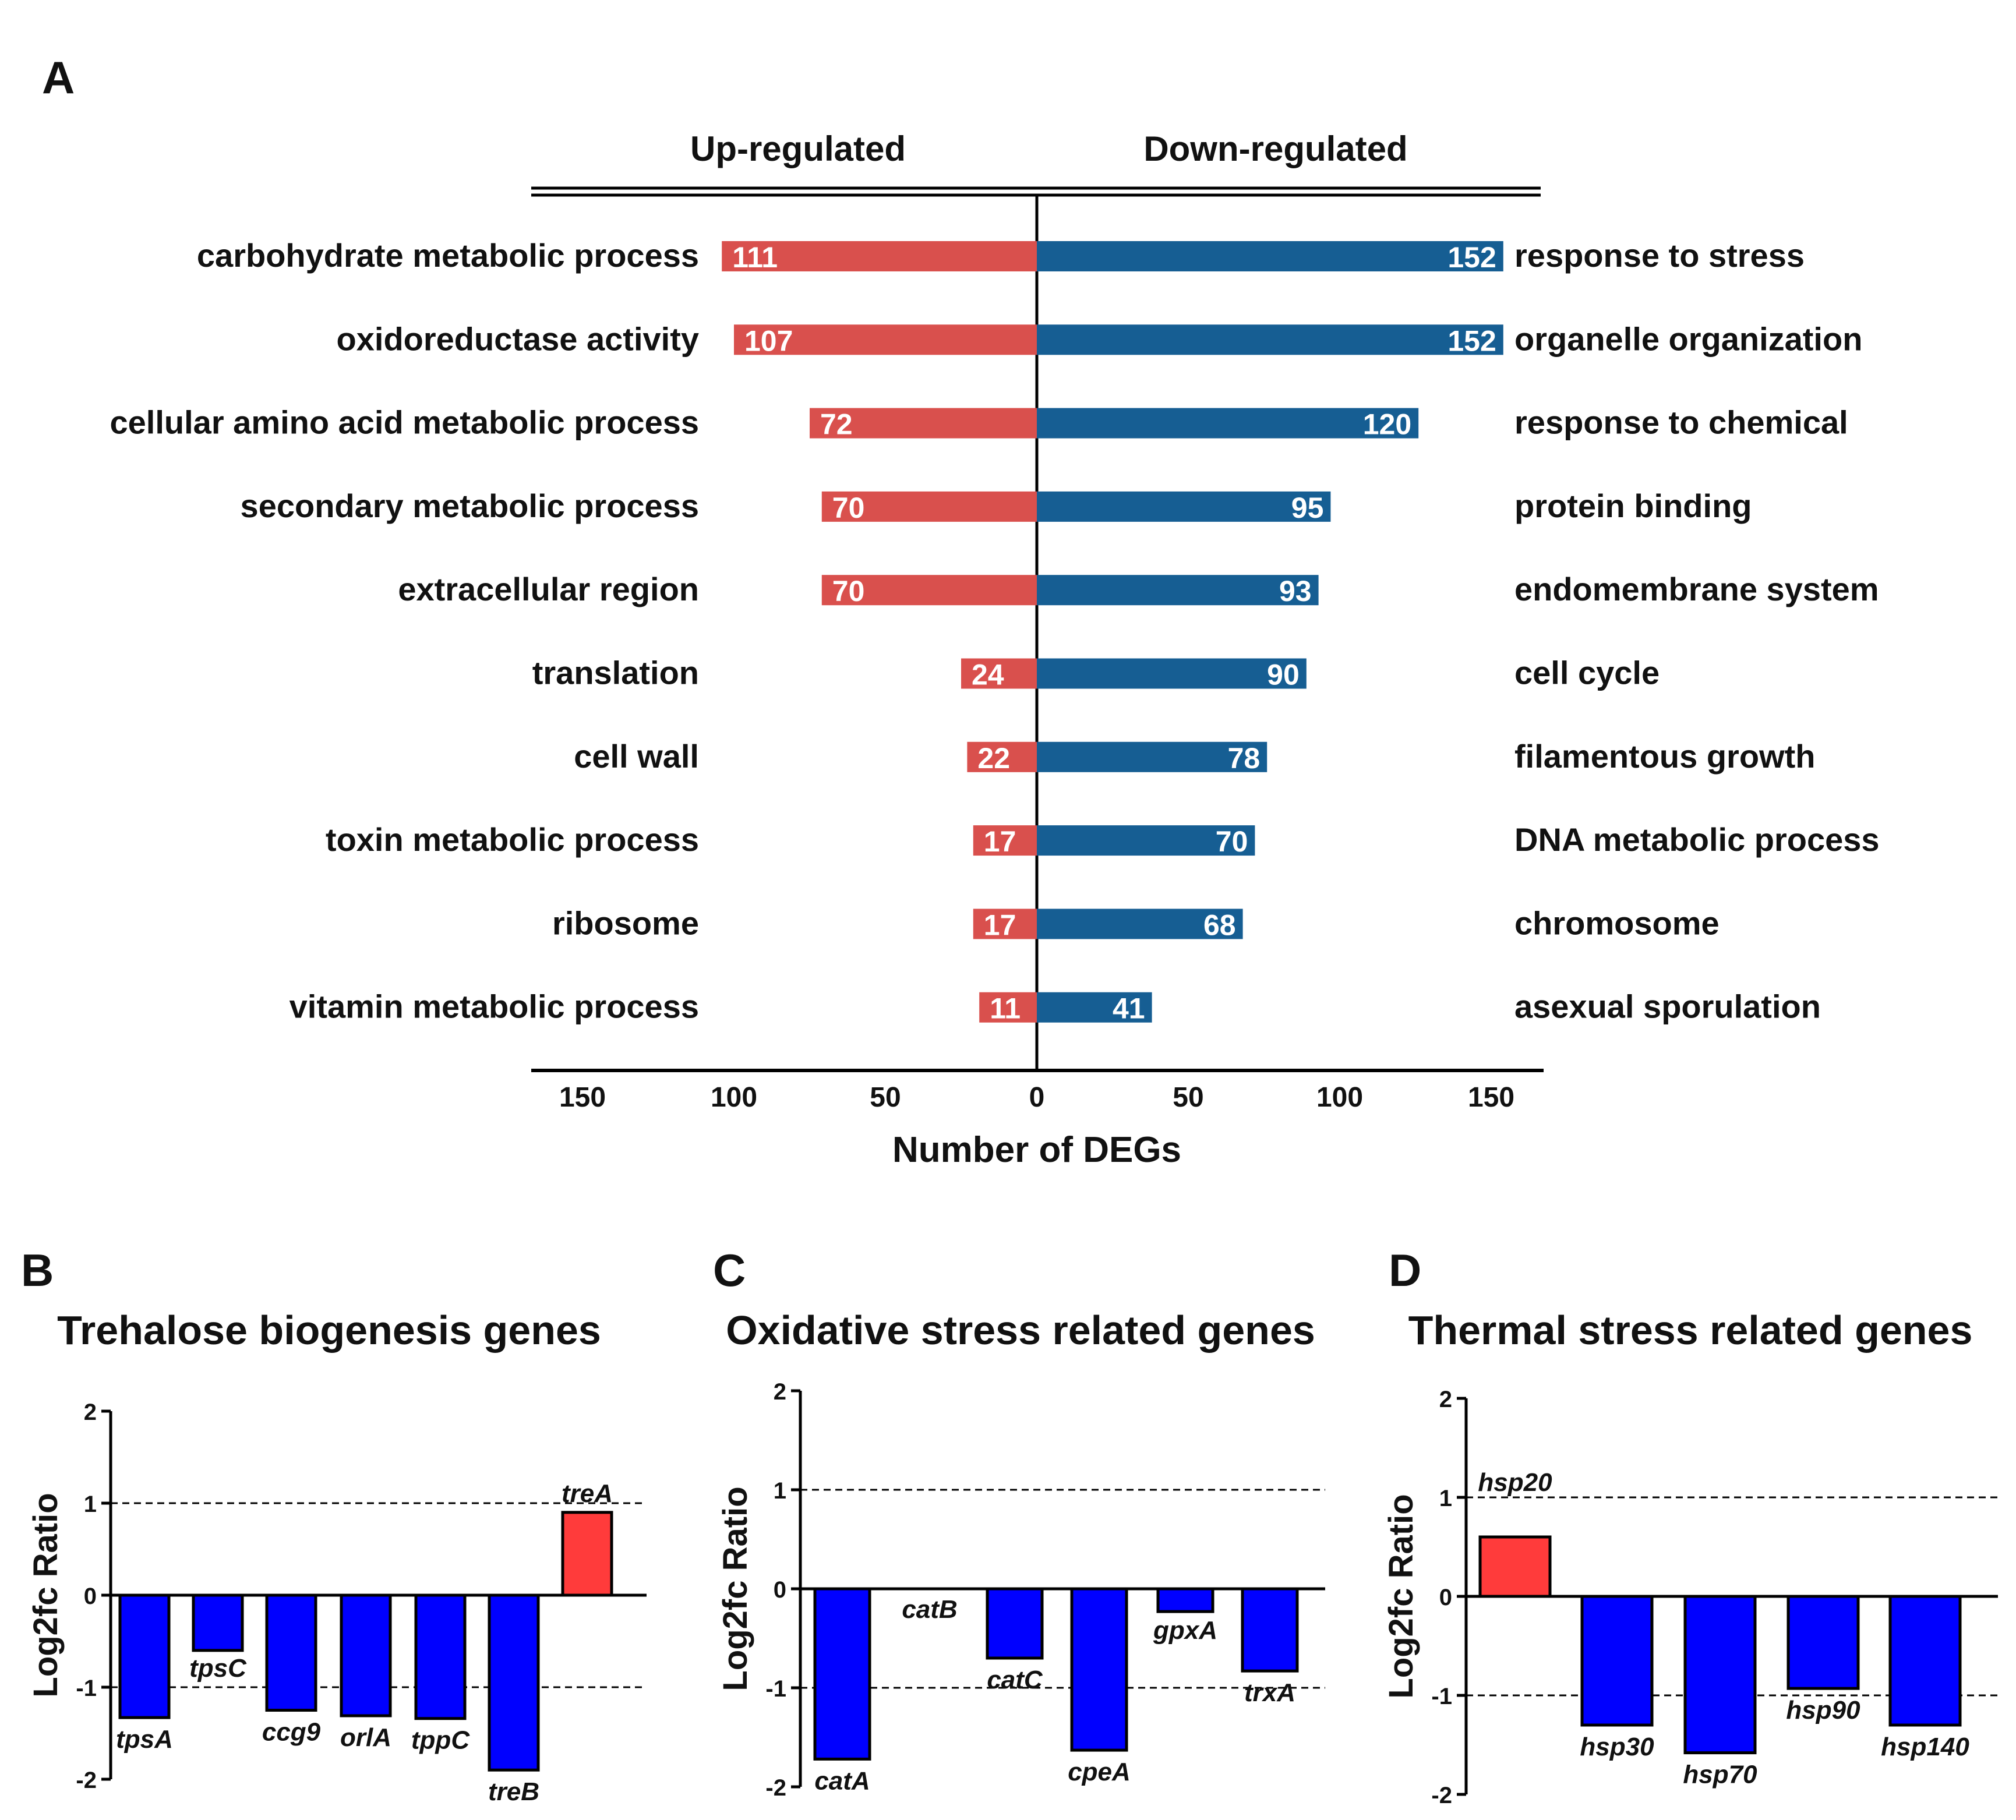 This screenshot has width=2016, height=1820. I want to click on panel-label-b: B, so click(37, 1270).